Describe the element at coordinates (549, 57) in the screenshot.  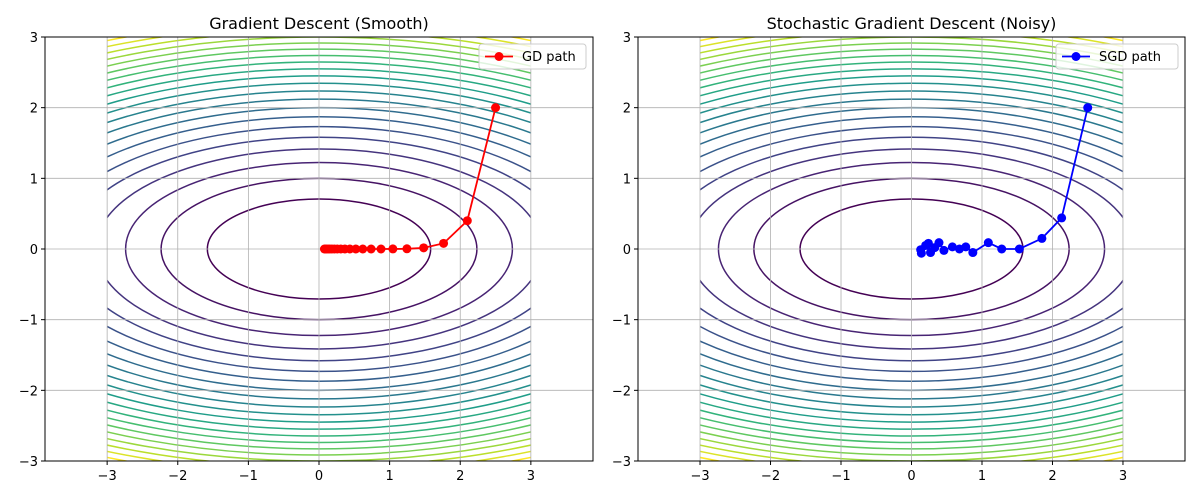
I see `legend-label: GD path` at that location.